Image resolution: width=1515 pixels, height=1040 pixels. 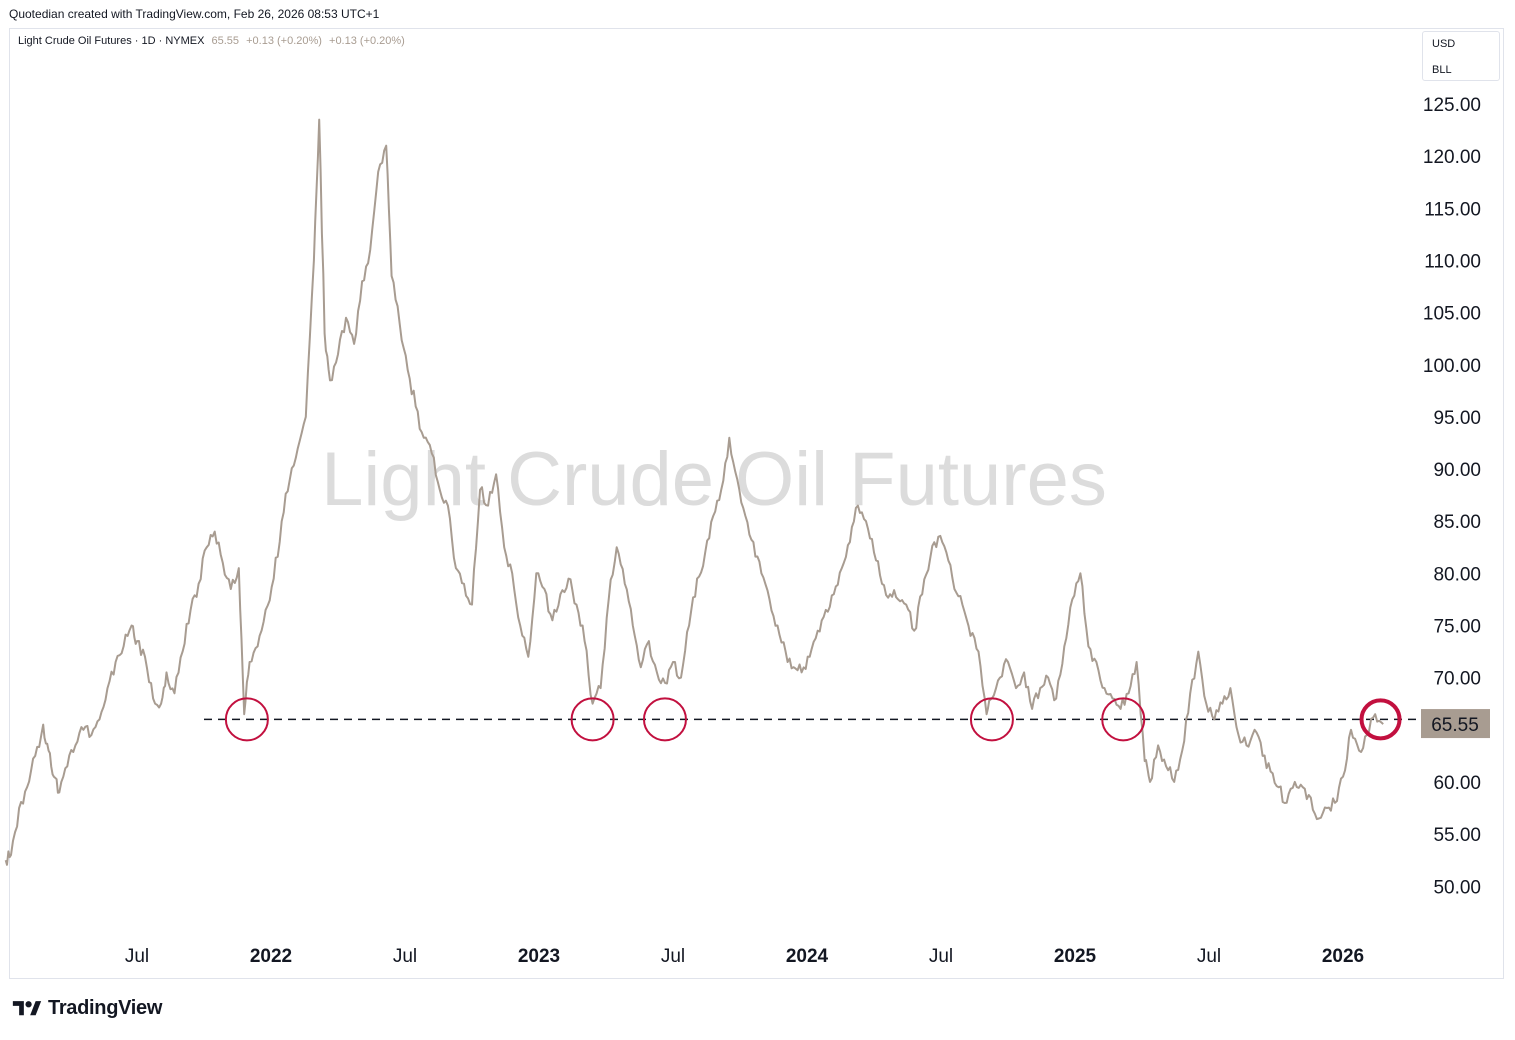 I want to click on y-tick-label: 50.00, so click(x=1457, y=887).